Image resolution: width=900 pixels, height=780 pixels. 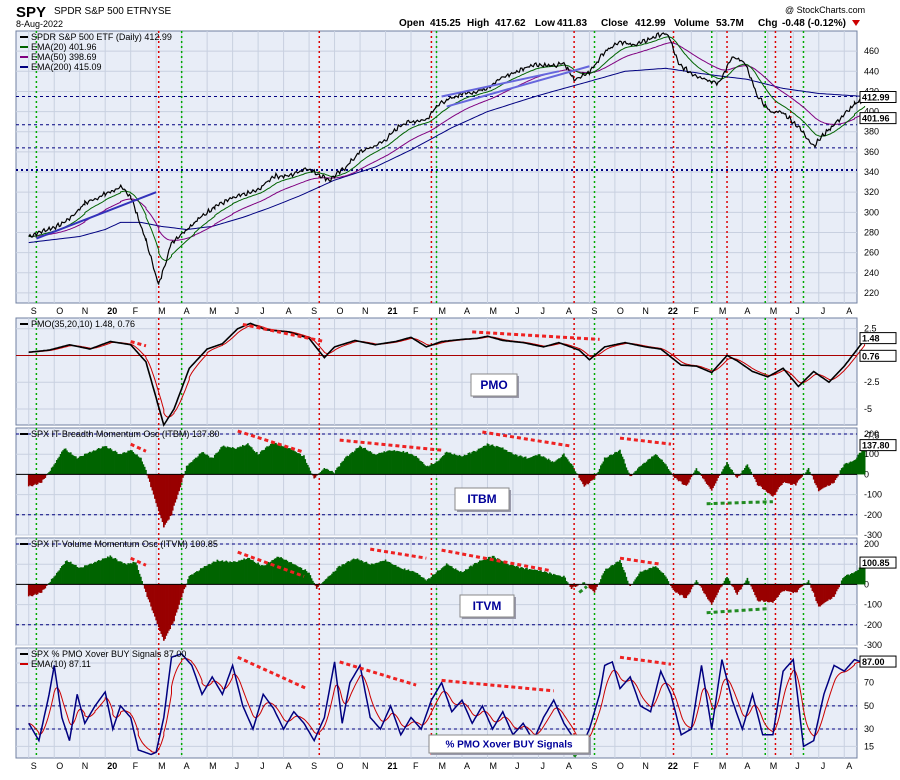 I want to click on chg-label: Chg, so click(x=767, y=23).